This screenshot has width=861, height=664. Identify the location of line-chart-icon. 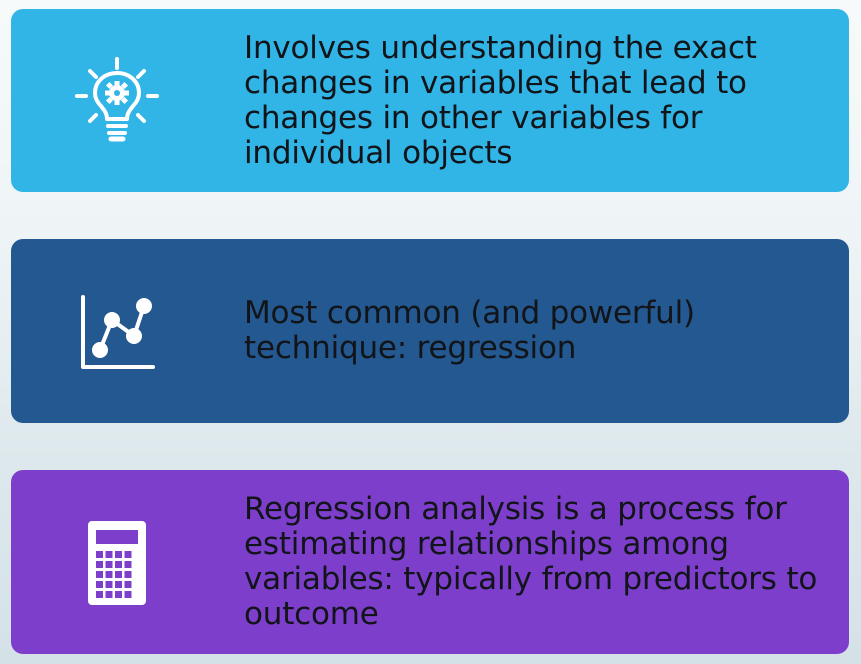
(117, 331).